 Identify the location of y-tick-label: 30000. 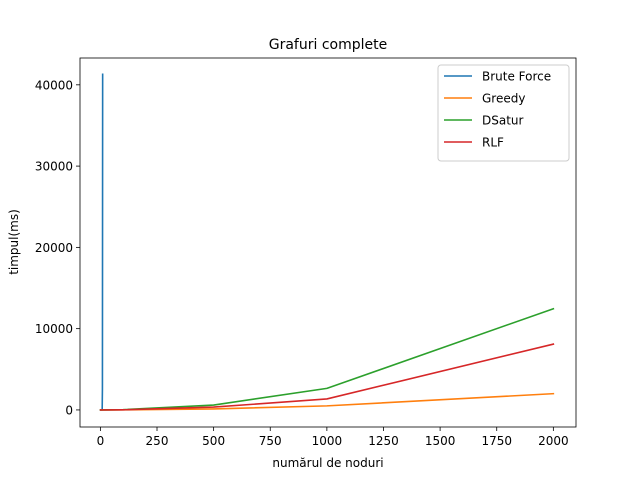
(54, 167).